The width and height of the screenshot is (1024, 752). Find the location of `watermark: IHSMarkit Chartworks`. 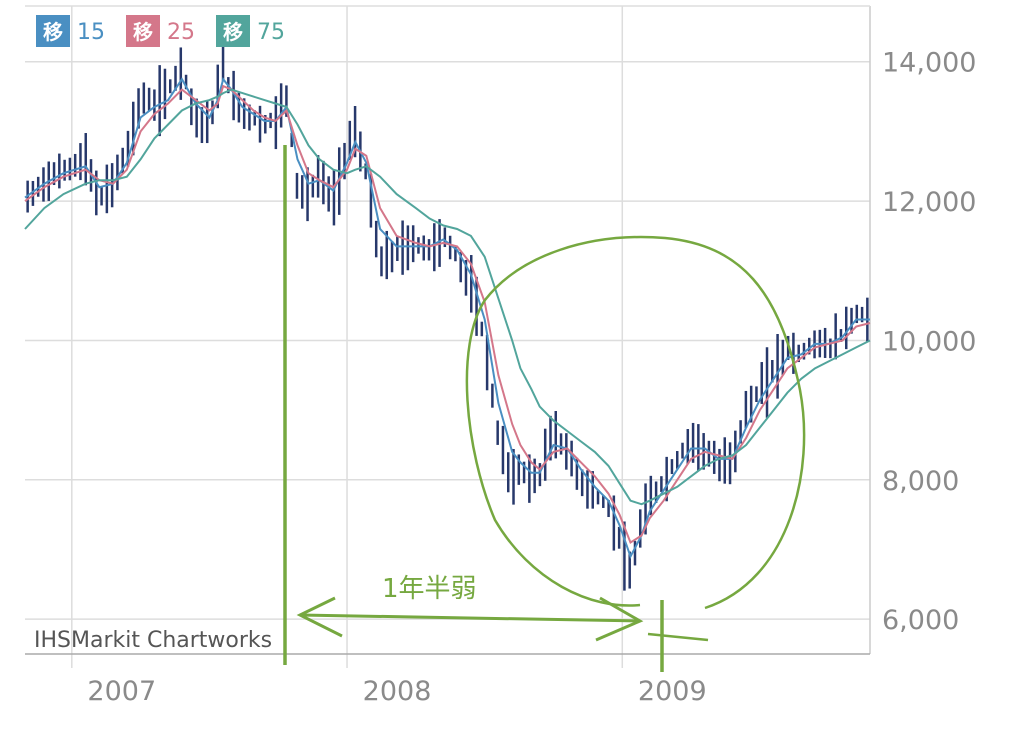

watermark: IHSMarkit Chartworks is located at coordinates (153, 640).